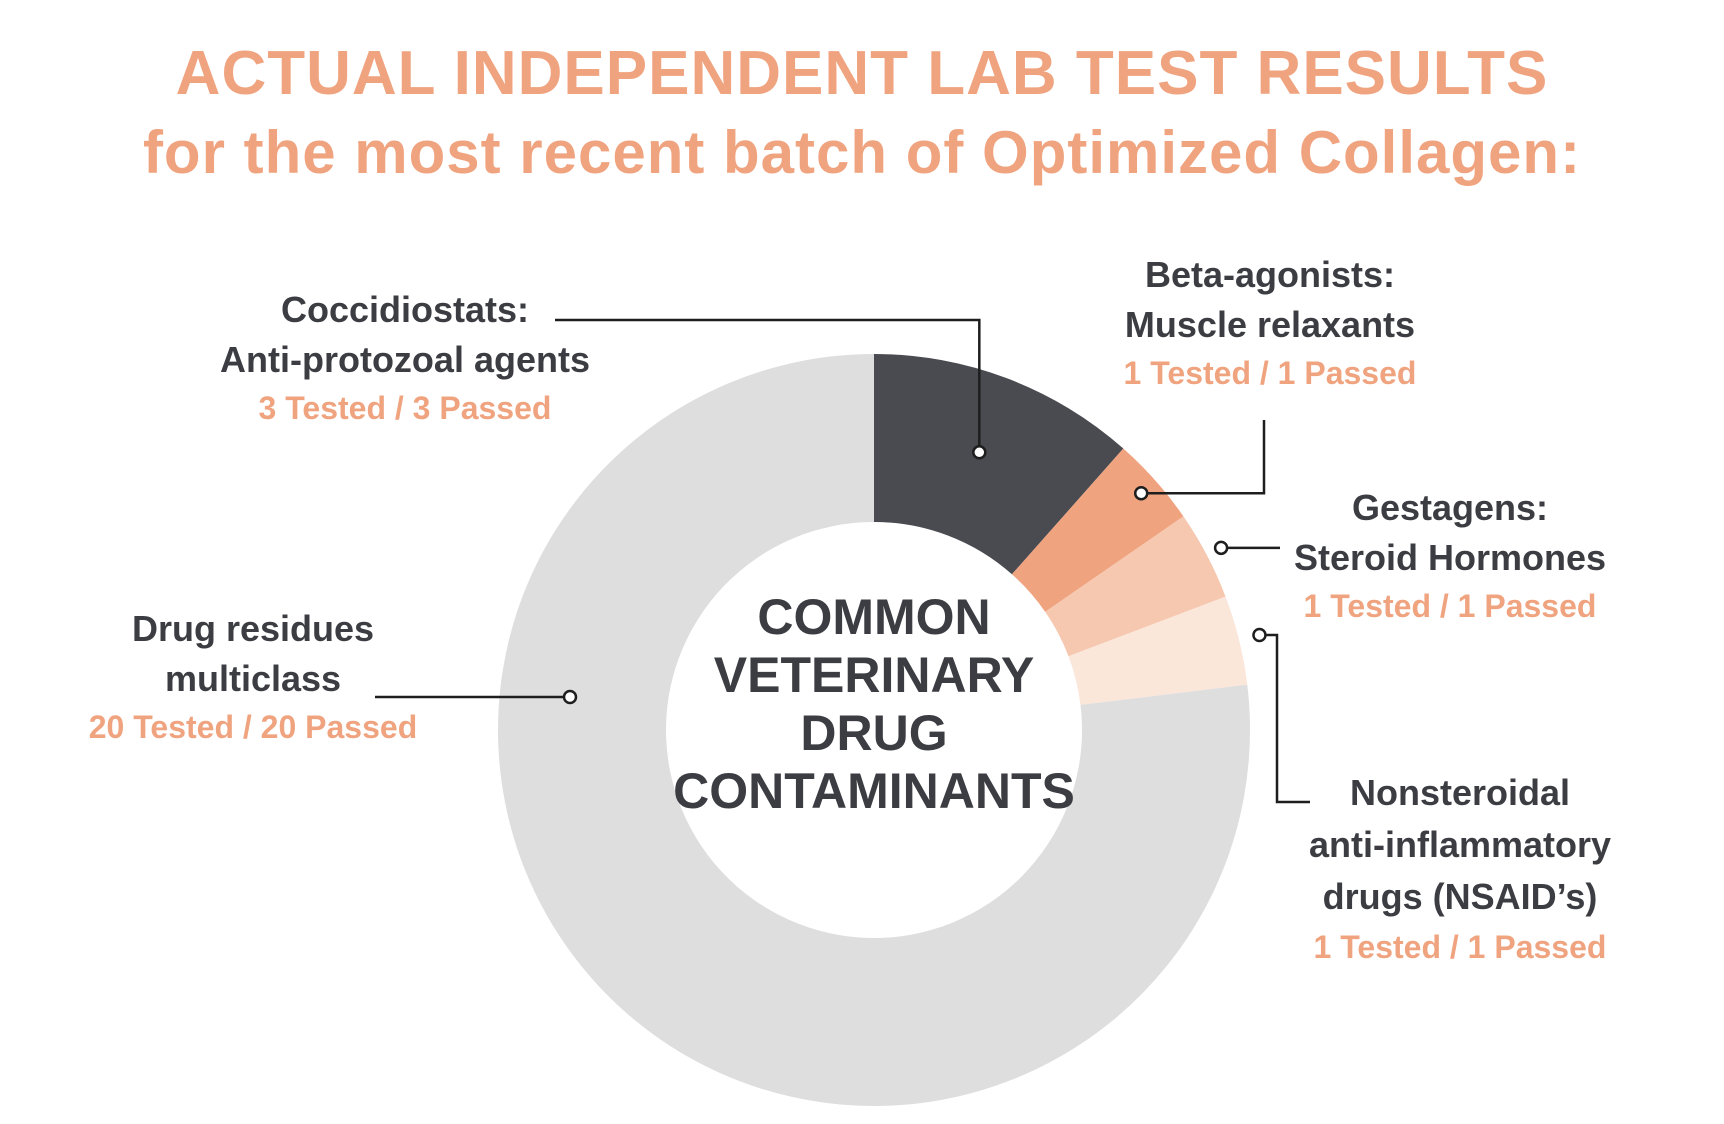  Describe the element at coordinates (1450, 507) in the screenshot. I see `slice-label-line: Gestagens:` at that location.